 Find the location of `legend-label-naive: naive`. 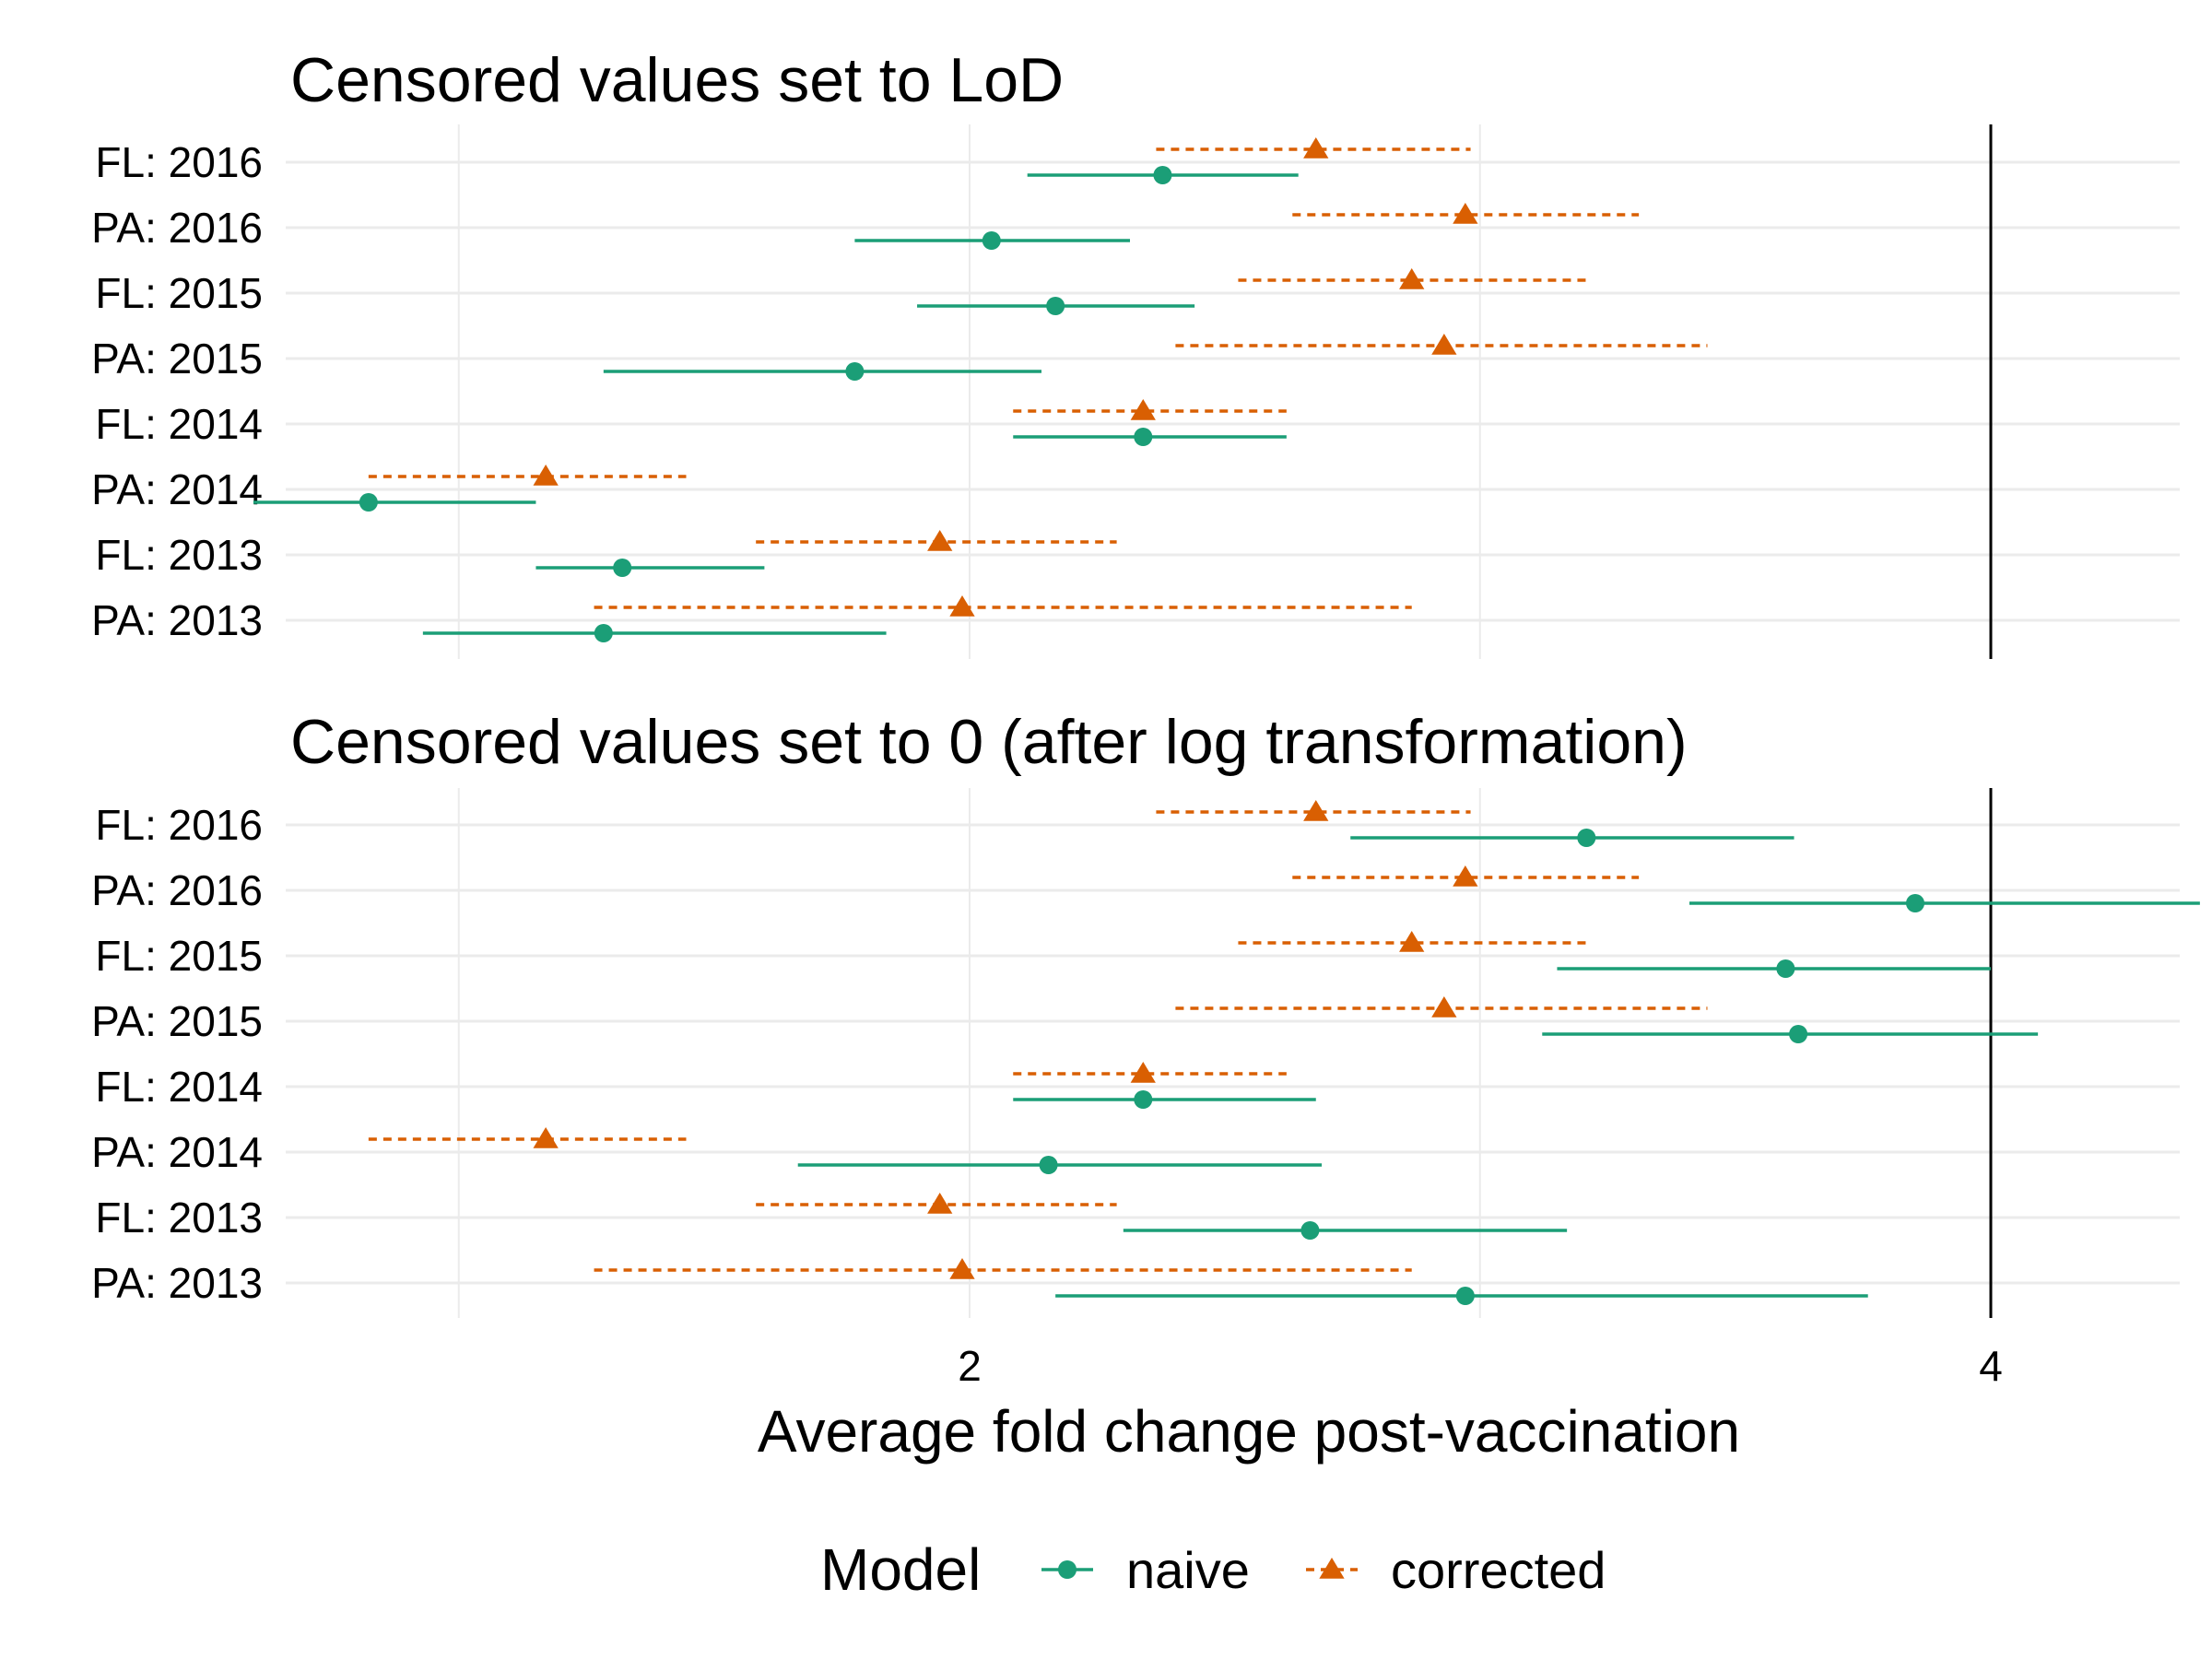

legend-label-naive: naive is located at coordinates (1188, 1570).